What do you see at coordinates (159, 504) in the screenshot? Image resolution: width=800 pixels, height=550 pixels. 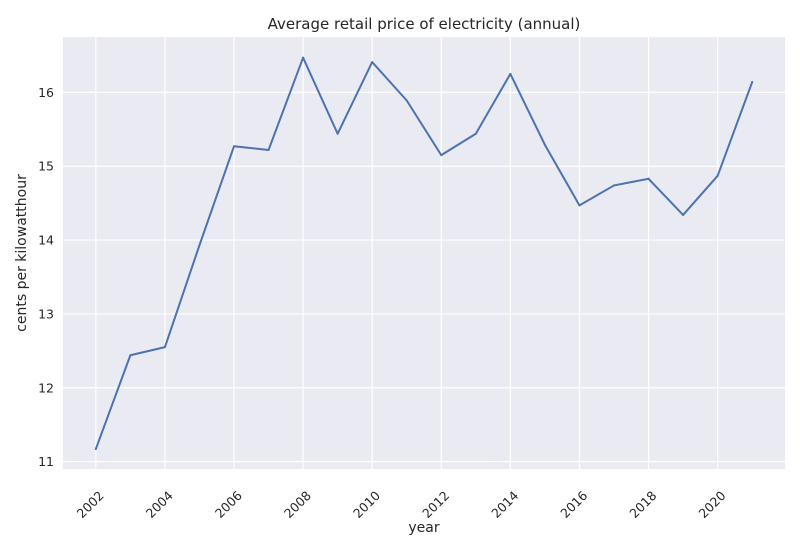 I see `x-tick-label: 2004` at bounding box center [159, 504].